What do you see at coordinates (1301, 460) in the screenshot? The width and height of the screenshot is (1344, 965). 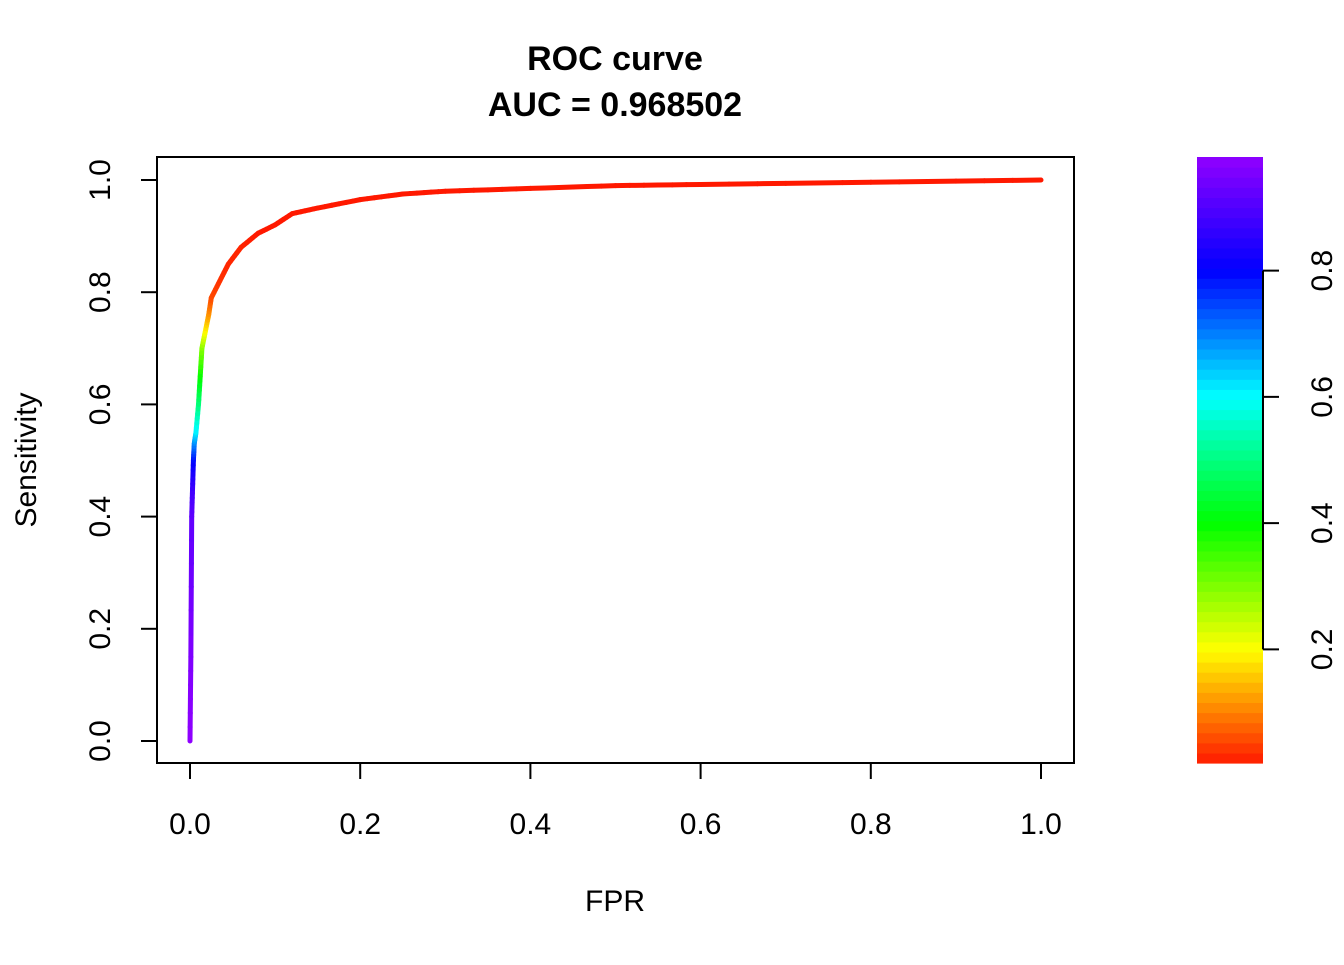 I see `colorbar-axis: 0.2 0.4 0.6 0.8` at bounding box center [1301, 460].